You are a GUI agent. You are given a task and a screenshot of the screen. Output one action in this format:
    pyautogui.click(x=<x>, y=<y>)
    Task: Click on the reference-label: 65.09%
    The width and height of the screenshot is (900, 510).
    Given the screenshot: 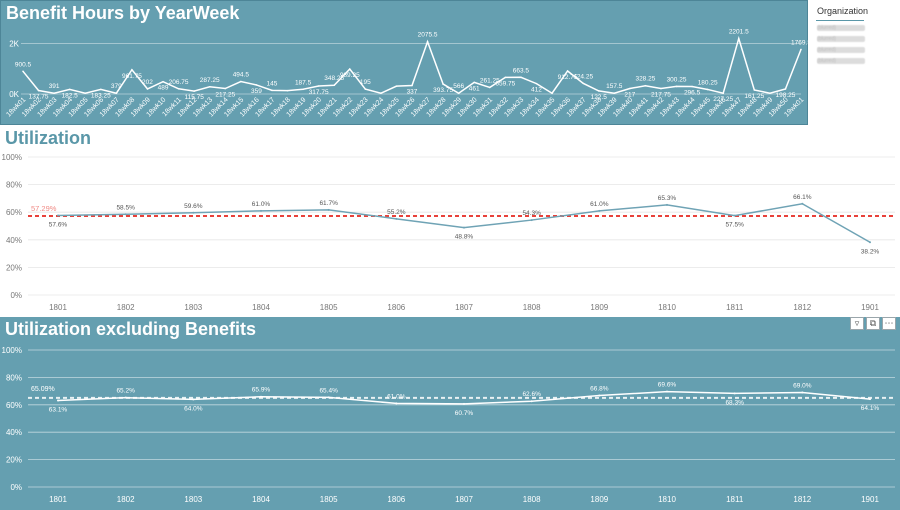 What is the action you would take?
    pyautogui.click(x=43, y=389)
    